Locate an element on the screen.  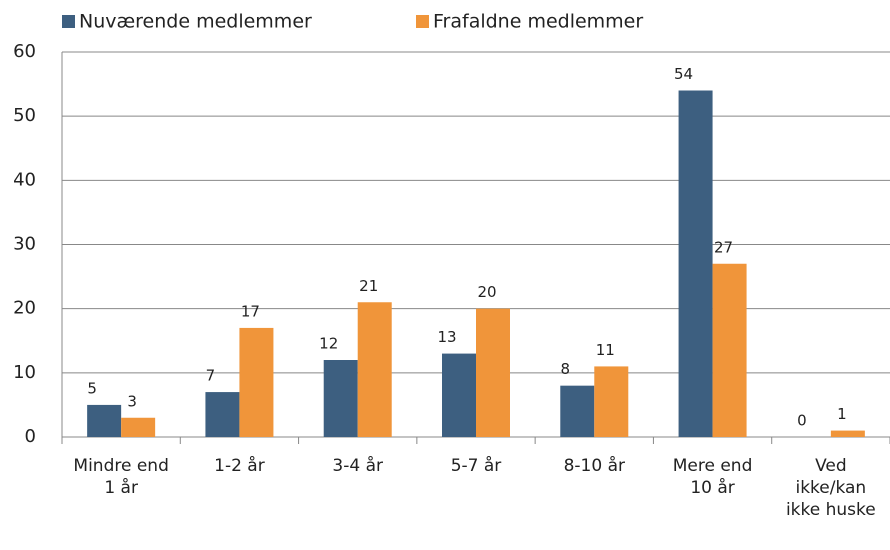
y-tick-label: 60 is located at coordinates (24, 51).